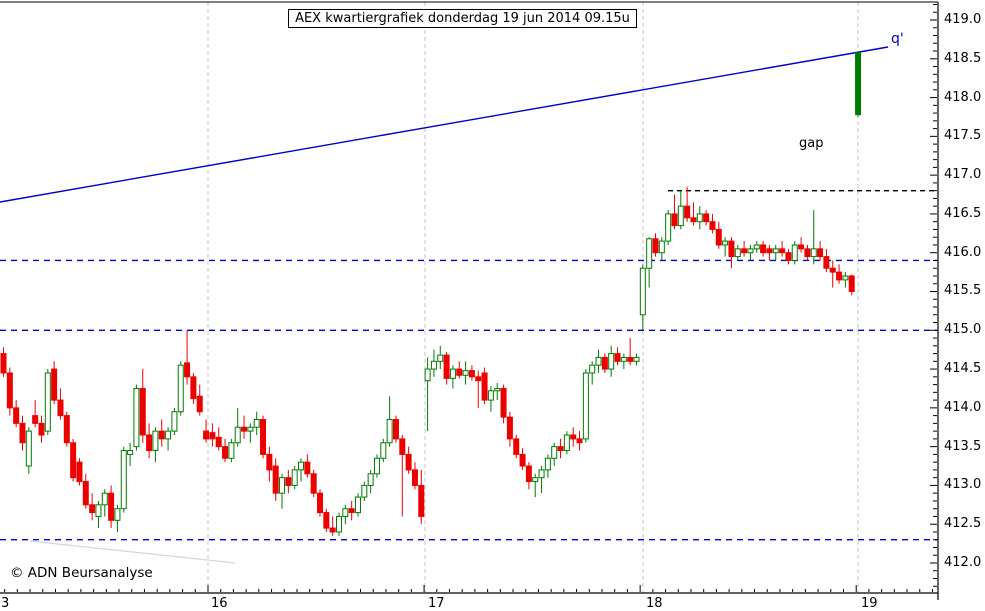  What do you see at coordinates (963, 252) in the screenshot?
I see `y-axis-label: 416.0` at bounding box center [963, 252].